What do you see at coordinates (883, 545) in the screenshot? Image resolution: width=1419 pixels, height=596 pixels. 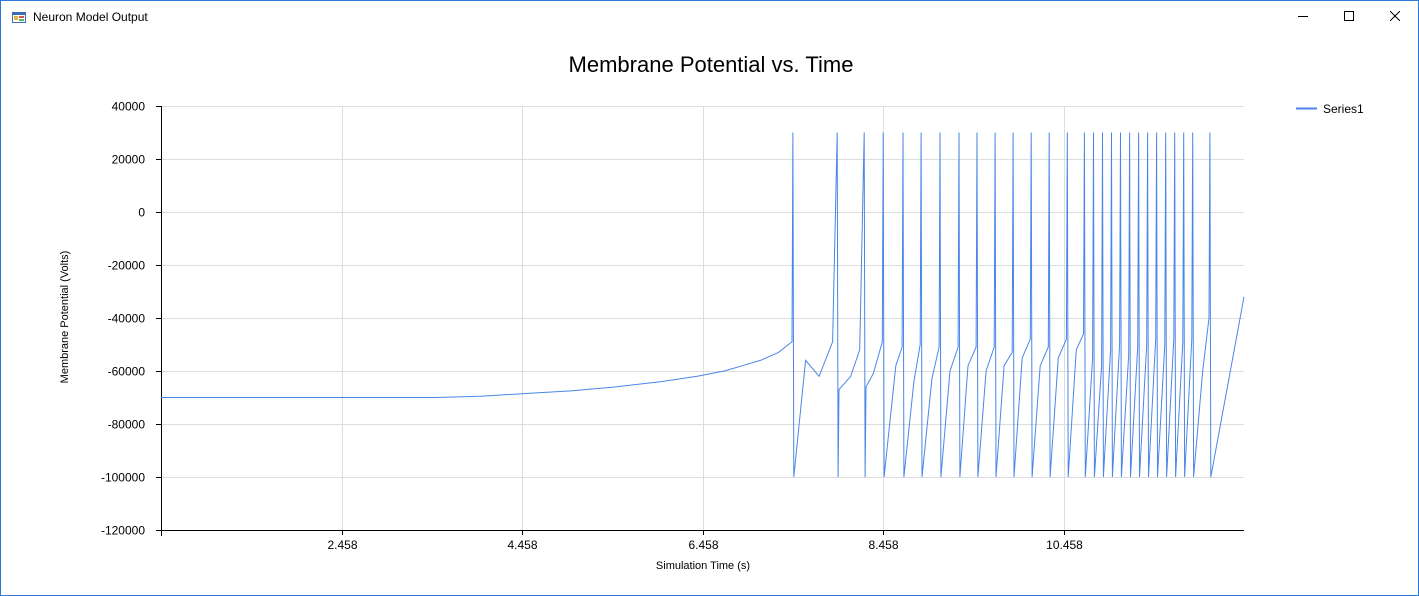 I see `x-tick-label: 8.458` at bounding box center [883, 545].